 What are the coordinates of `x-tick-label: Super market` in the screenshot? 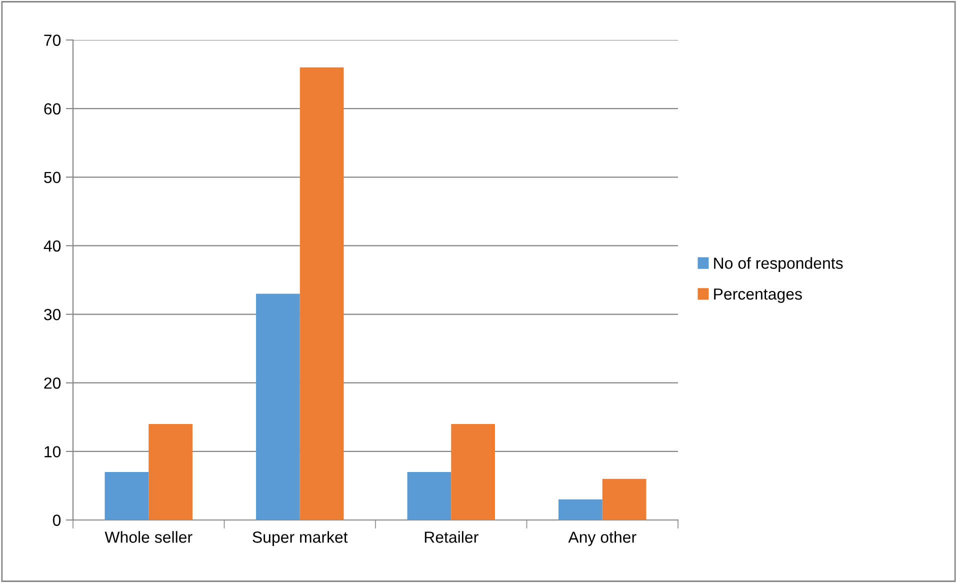 It's located at (300, 538).